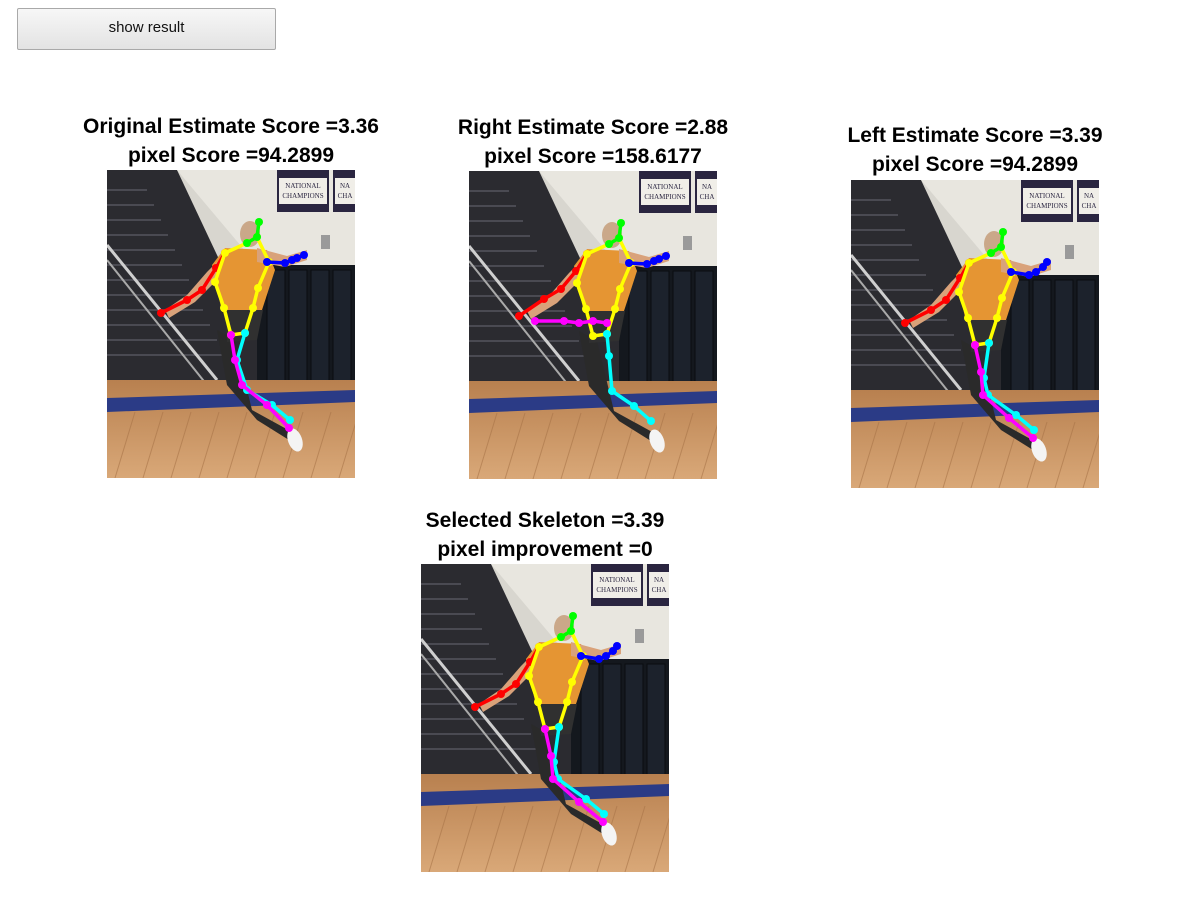 Image resolution: width=1200 pixels, height=900 pixels. What do you see at coordinates (302, 196) in the screenshot?
I see `banner-text: CHAMPIONS` at bounding box center [302, 196].